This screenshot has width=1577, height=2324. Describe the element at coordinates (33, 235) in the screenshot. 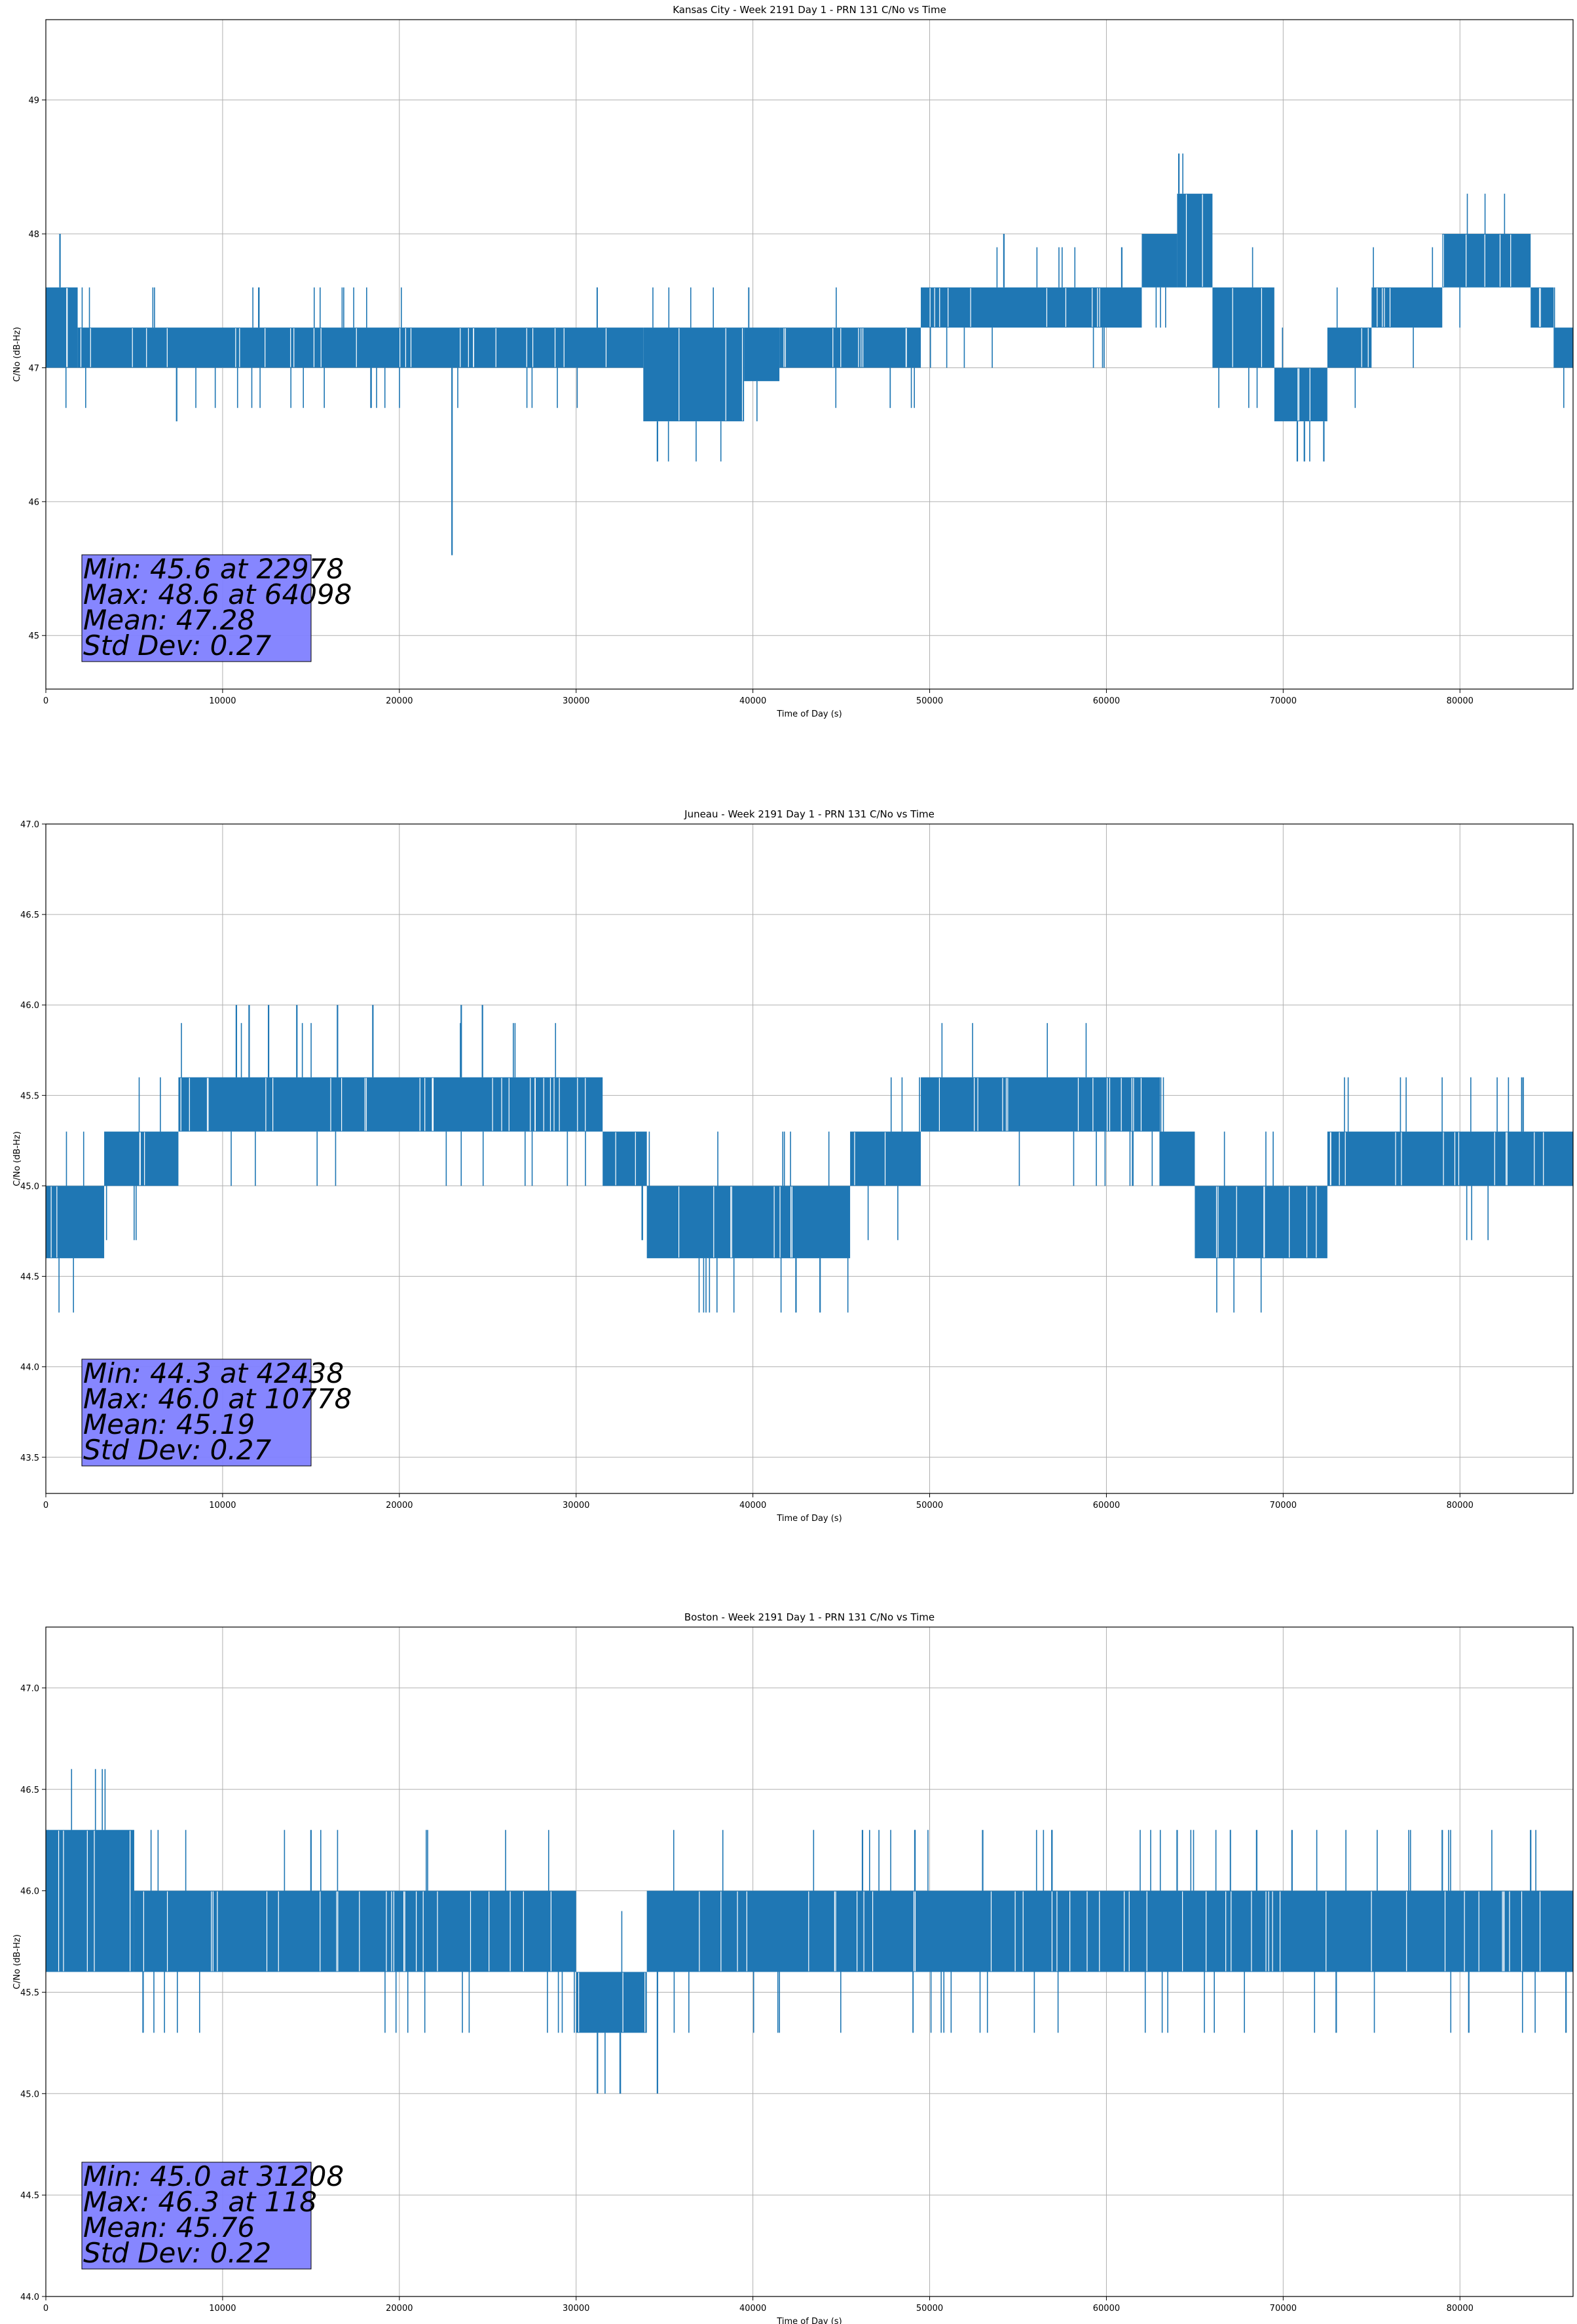

I see `y-tick-label: 48` at that location.